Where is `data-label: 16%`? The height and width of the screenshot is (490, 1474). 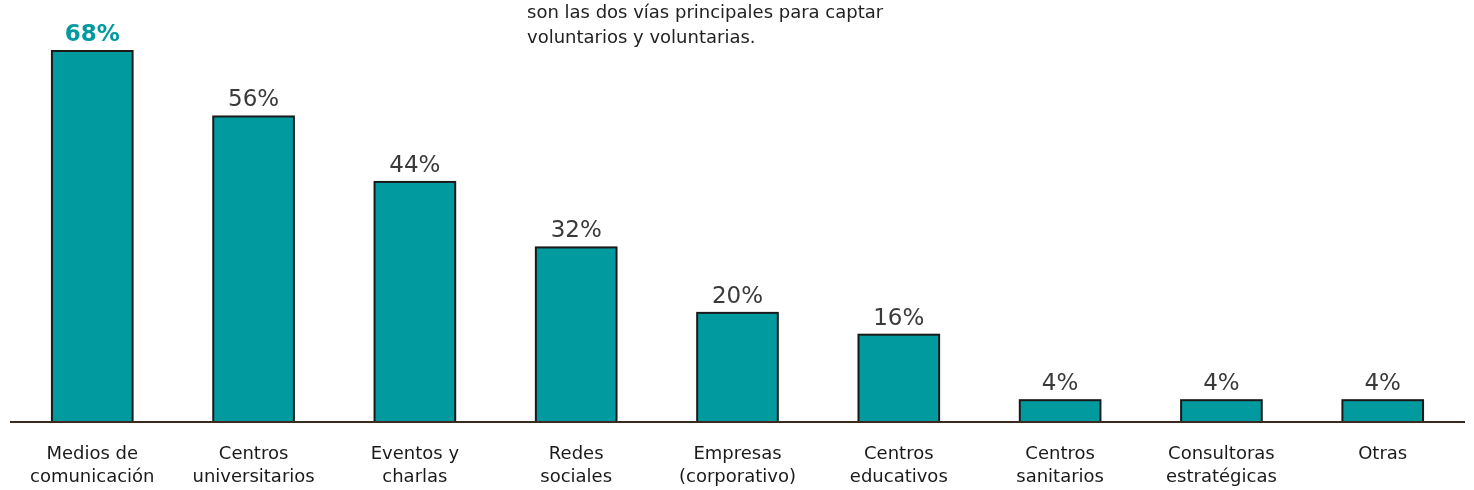 data-label: 16% is located at coordinates (899, 316).